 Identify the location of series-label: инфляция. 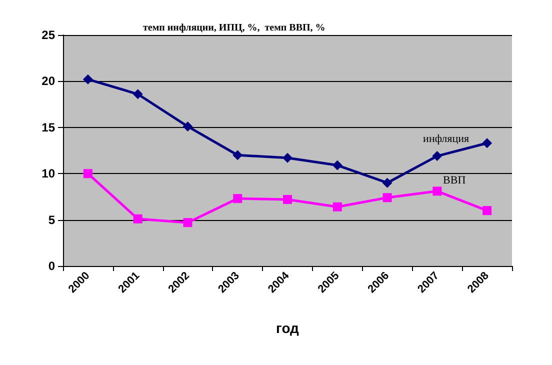
(446, 139).